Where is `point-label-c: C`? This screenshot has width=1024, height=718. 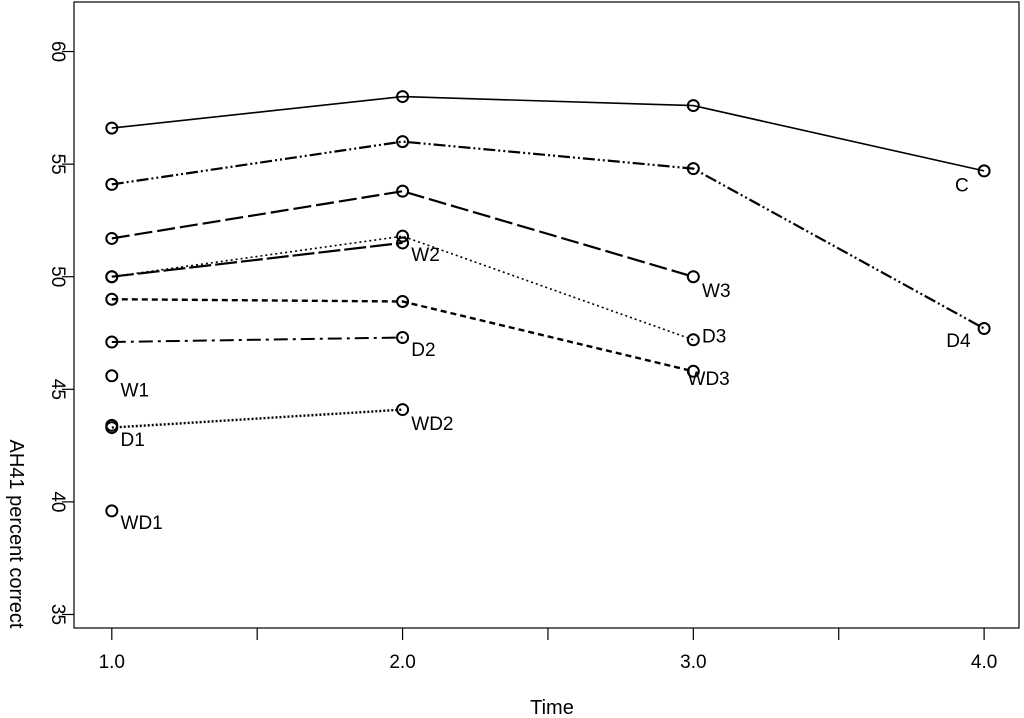 point-label-c: C is located at coordinates (962, 185).